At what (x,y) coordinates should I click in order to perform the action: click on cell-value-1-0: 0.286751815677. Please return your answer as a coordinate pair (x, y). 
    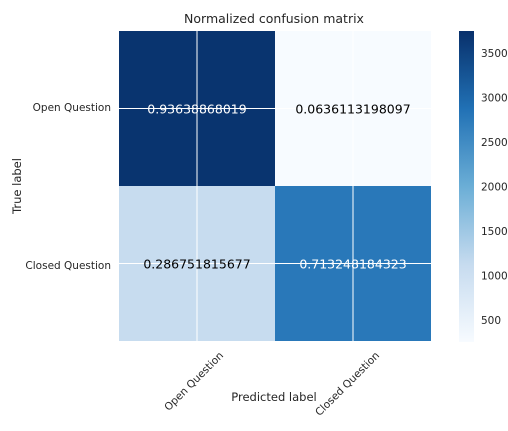
    Looking at the image, I should click on (196, 264).